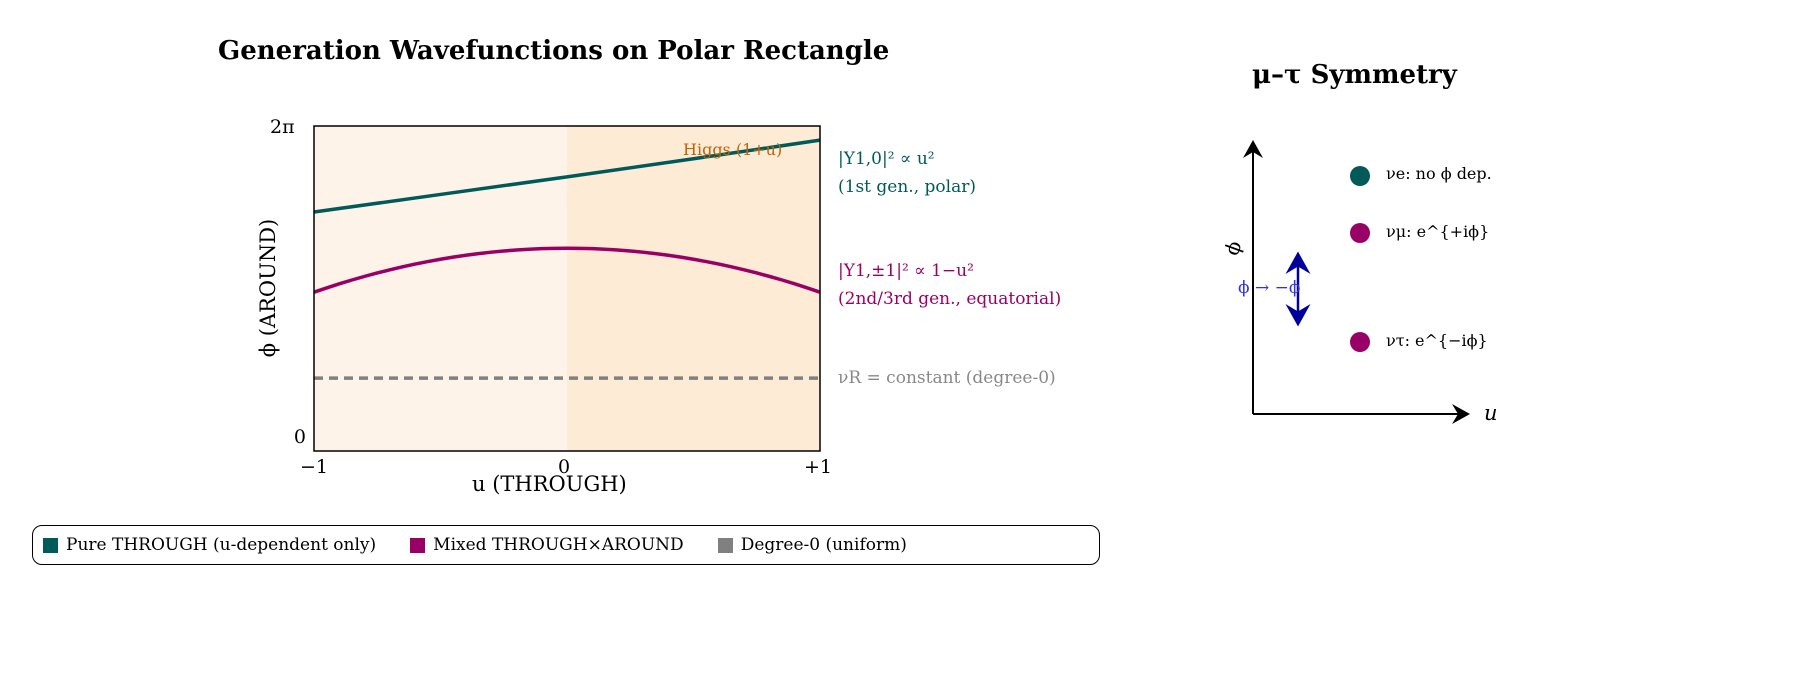 The height and width of the screenshot is (689, 1814). What do you see at coordinates (1438, 231) in the screenshot?
I see `nu-mu-label: νμ: e^{+iϕ}` at bounding box center [1438, 231].